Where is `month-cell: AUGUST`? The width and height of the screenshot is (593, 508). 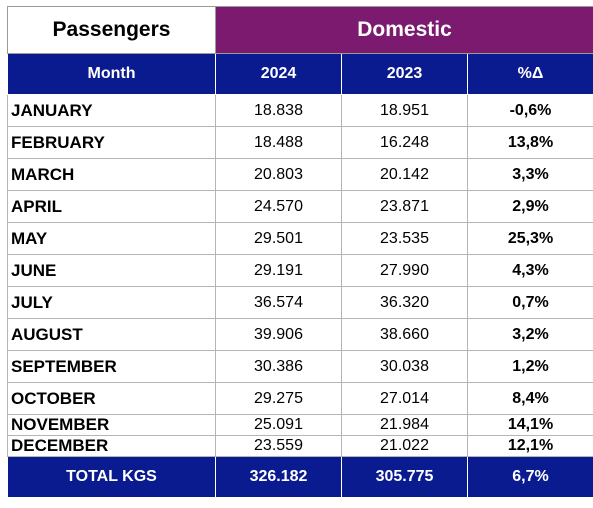
month-cell: AUGUST is located at coordinates (111, 334).